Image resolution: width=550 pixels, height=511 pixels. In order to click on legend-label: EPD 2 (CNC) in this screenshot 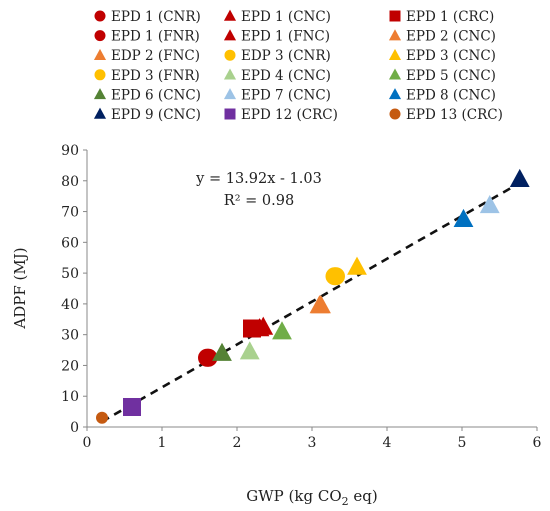, I will do `click(451, 37)`.